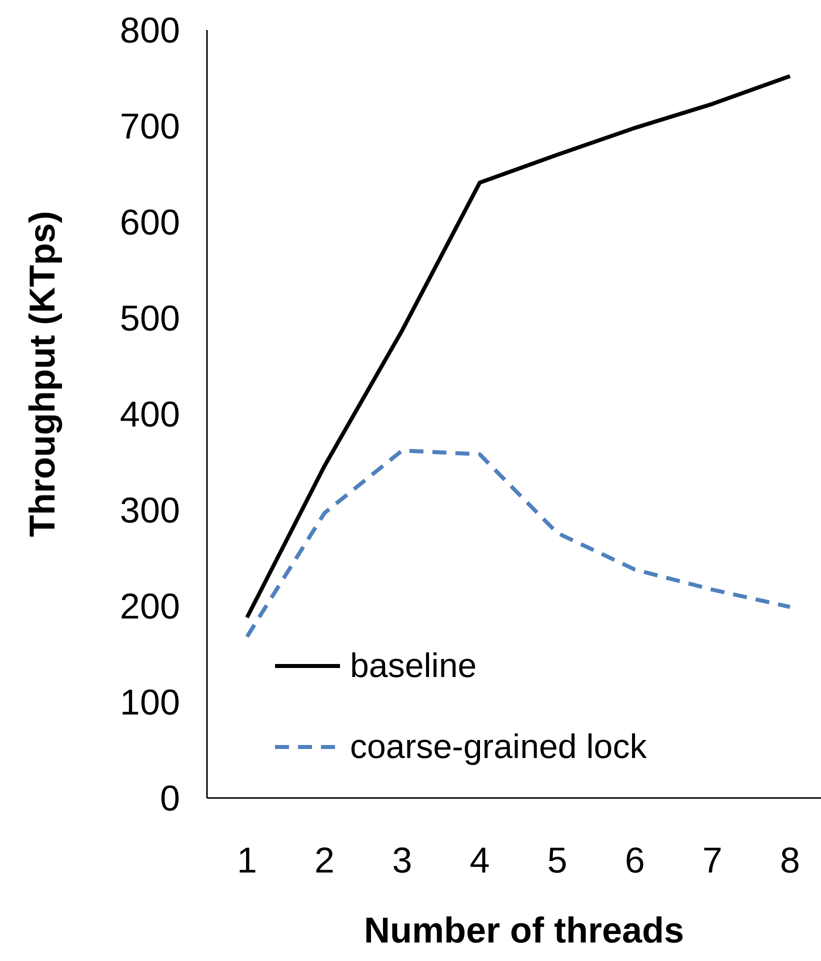 The width and height of the screenshot is (821, 961). What do you see at coordinates (150, 318) in the screenshot?
I see `y-tick-label: 500` at bounding box center [150, 318].